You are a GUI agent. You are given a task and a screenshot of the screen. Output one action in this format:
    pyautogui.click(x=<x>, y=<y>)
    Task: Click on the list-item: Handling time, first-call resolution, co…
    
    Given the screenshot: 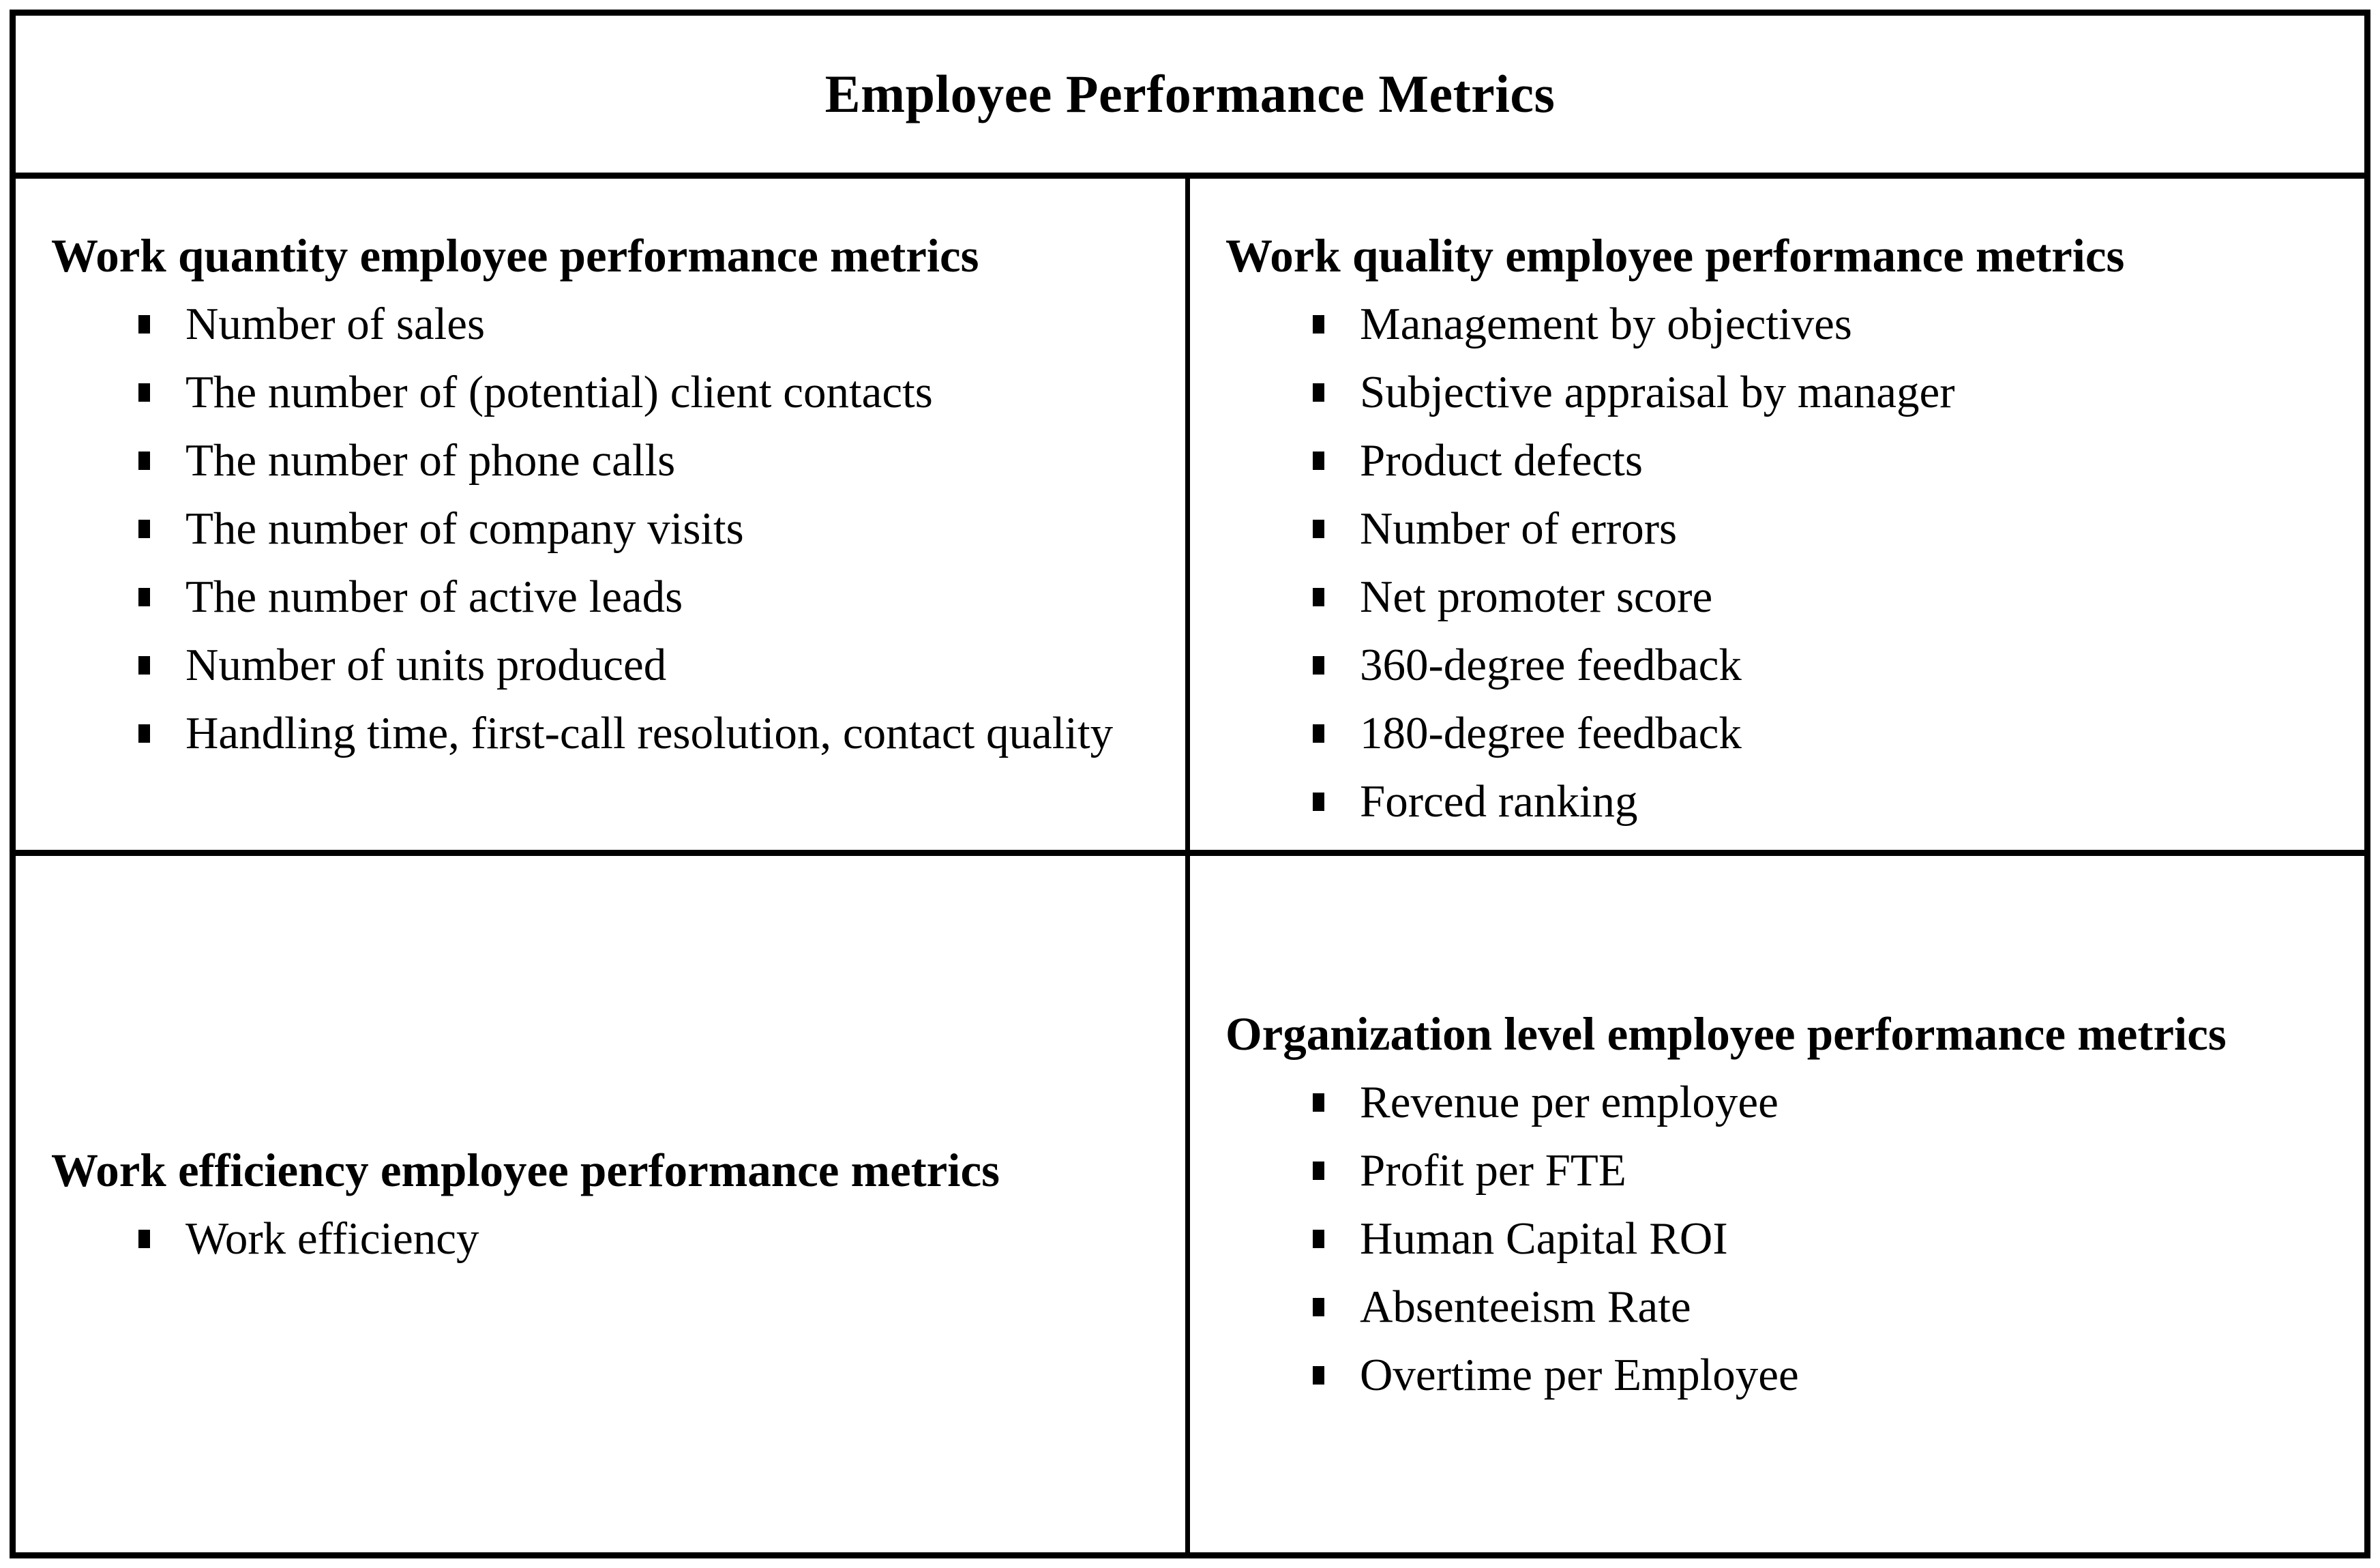 What is the action you would take?
    pyautogui.click(x=611, y=733)
    